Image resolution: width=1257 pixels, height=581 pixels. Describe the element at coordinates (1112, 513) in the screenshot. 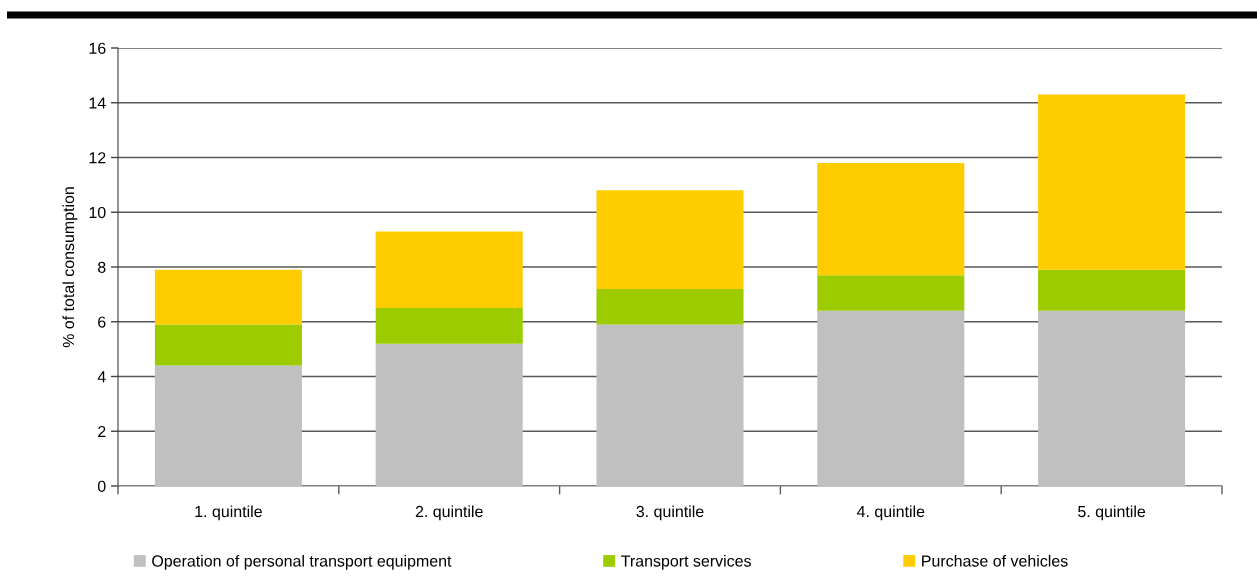

I see `x-tick-label: 5. quintile` at that location.